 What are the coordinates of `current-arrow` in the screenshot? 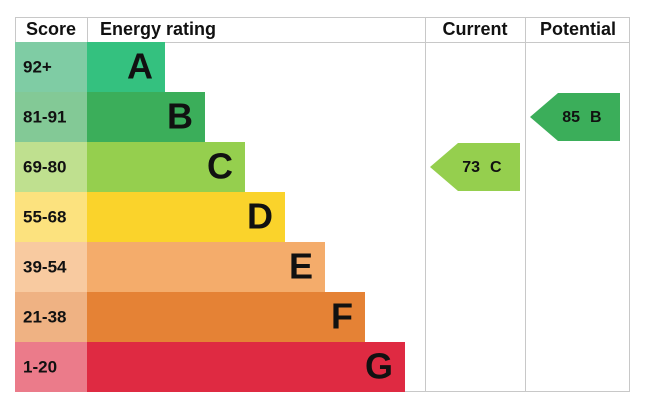 It's located at (475, 167).